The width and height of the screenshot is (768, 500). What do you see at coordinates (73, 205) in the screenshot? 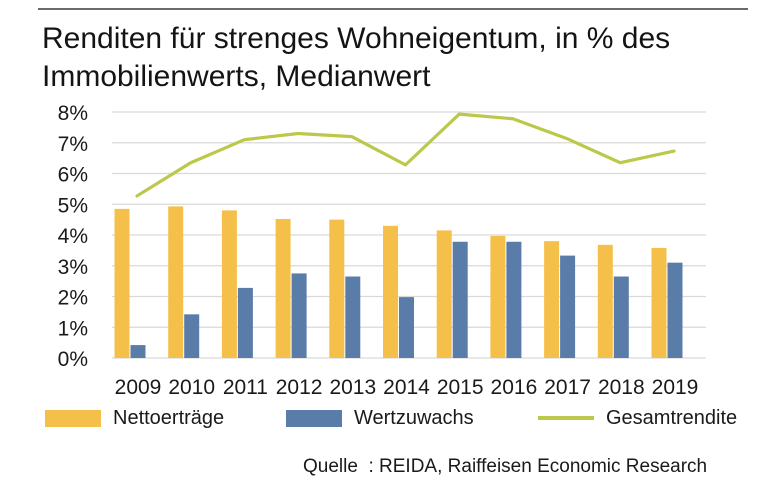
I see `y-tick-label: 5%` at bounding box center [73, 205].